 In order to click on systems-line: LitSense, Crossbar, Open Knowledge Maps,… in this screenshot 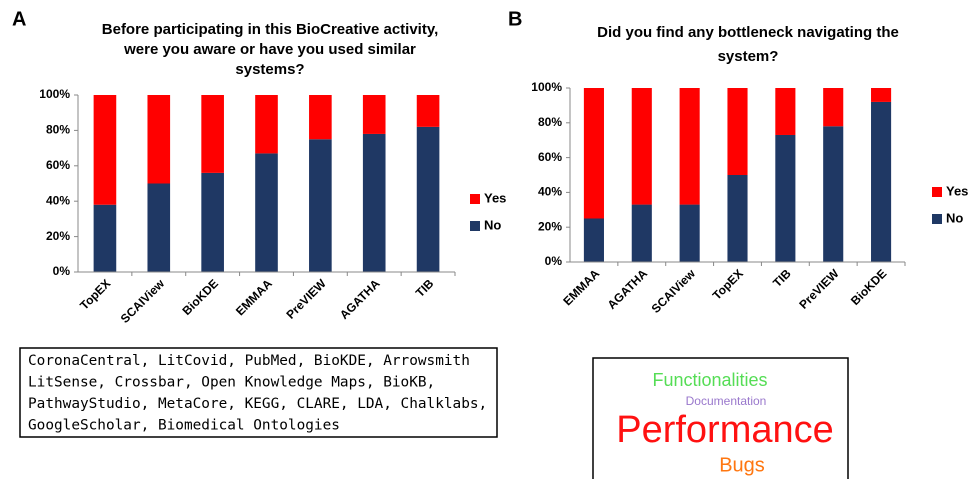, I will do `click(231, 383)`.